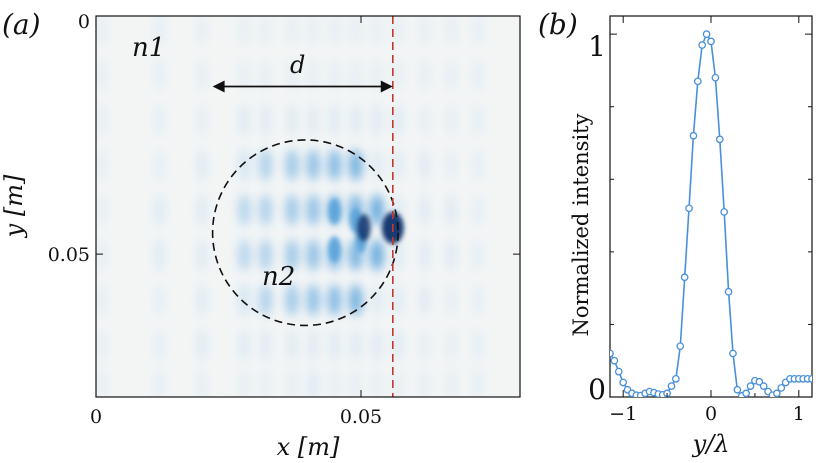  What do you see at coordinates (278, 277) in the screenshot?
I see `region-label-n2: n2` at bounding box center [278, 277].